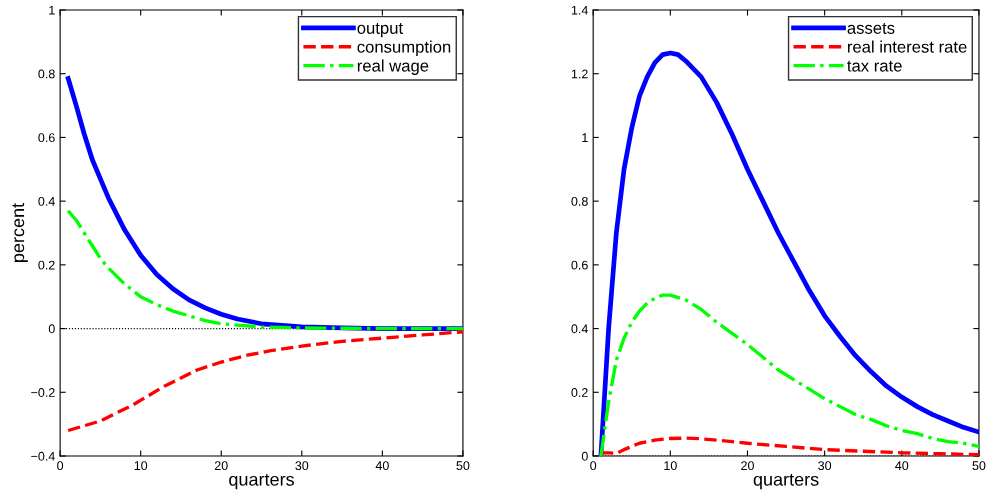 This screenshot has height=500, width=1002. Describe the element at coordinates (43, 392) in the screenshot. I see `y-tick-label: −0.2` at that location.